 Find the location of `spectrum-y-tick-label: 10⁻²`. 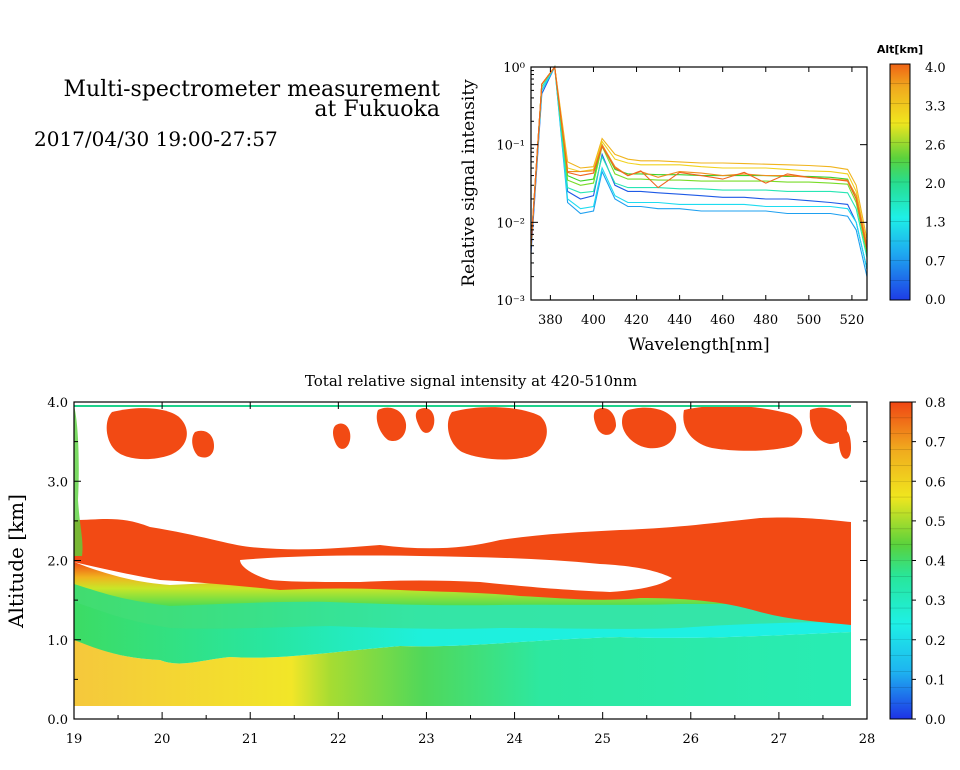

spectrum-y-tick-label: 10⁻² is located at coordinates (510, 223).